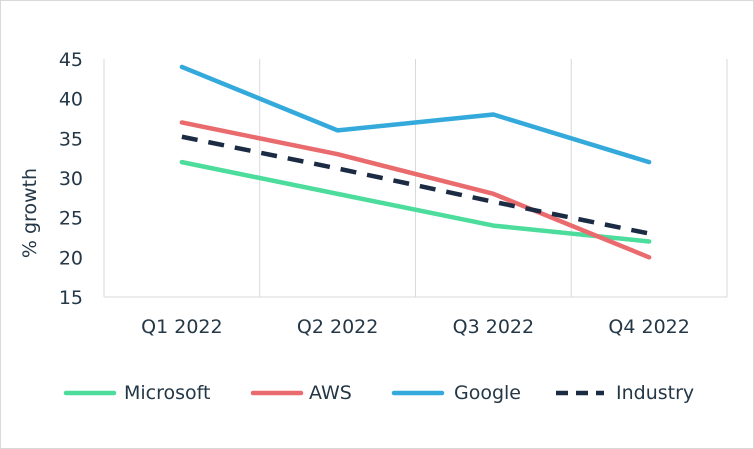 The image size is (754, 449). What do you see at coordinates (415, 201) in the screenshot?
I see `series-line-microsoft` at bounding box center [415, 201].